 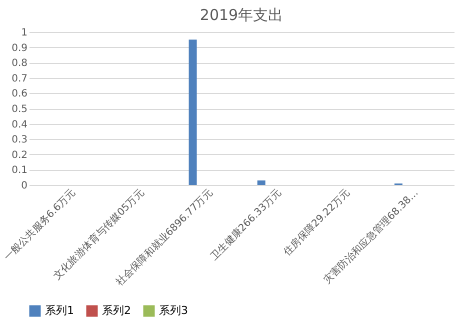 What do you see at coordinates (20, 64) in the screenshot?
I see `y-tick-label: 0.8` at bounding box center [20, 64].